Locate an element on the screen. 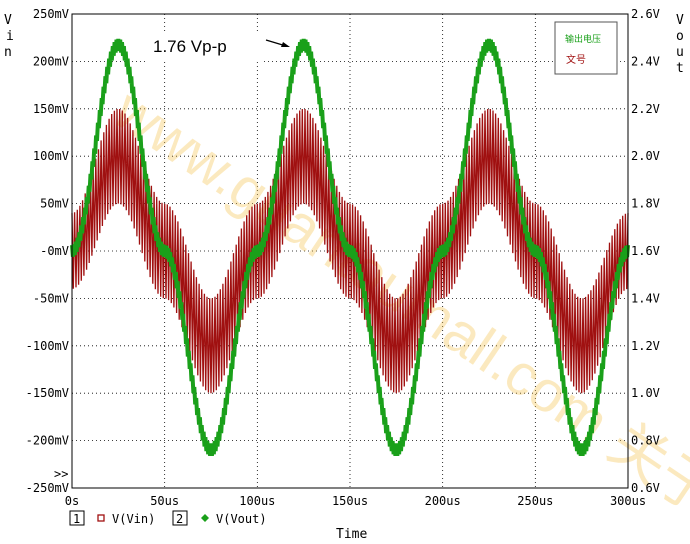 This screenshot has width=690, height=544. left-y-tick-label: -250mV is located at coordinates (47, 488).